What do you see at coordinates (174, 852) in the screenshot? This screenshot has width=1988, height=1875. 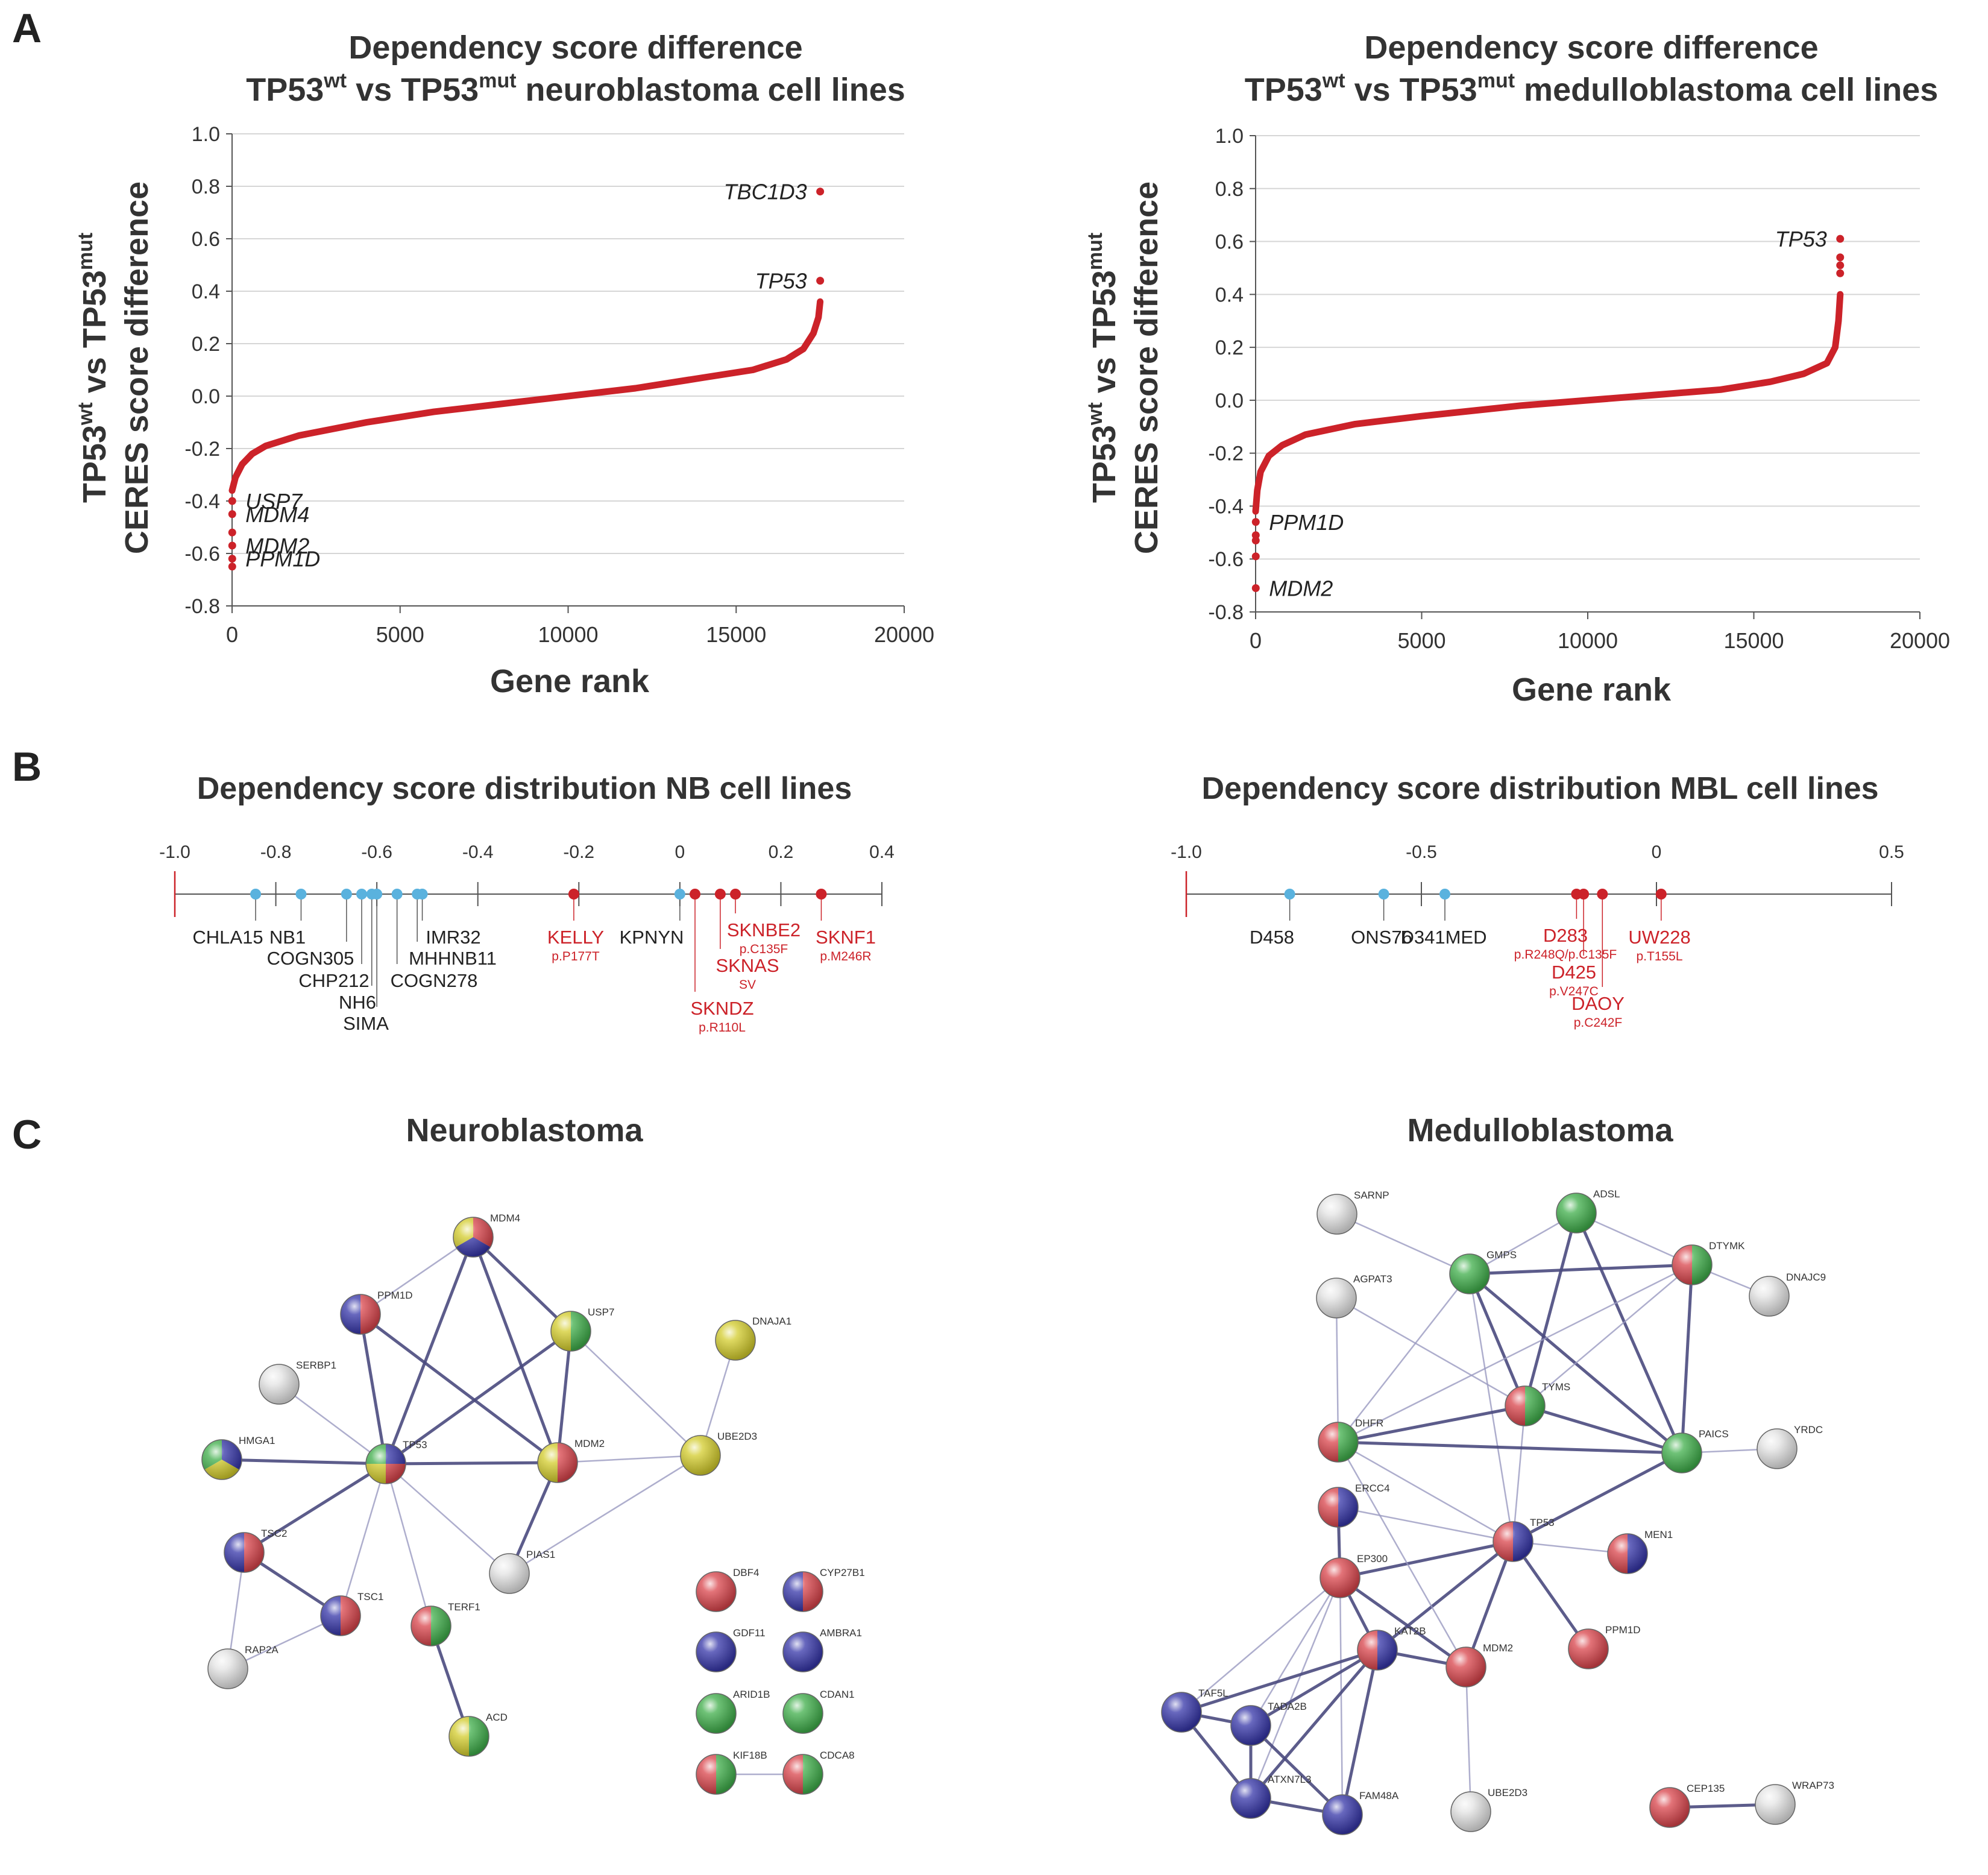 I see `strip-tick-label: -1.0` at bounding box center [174, 852].